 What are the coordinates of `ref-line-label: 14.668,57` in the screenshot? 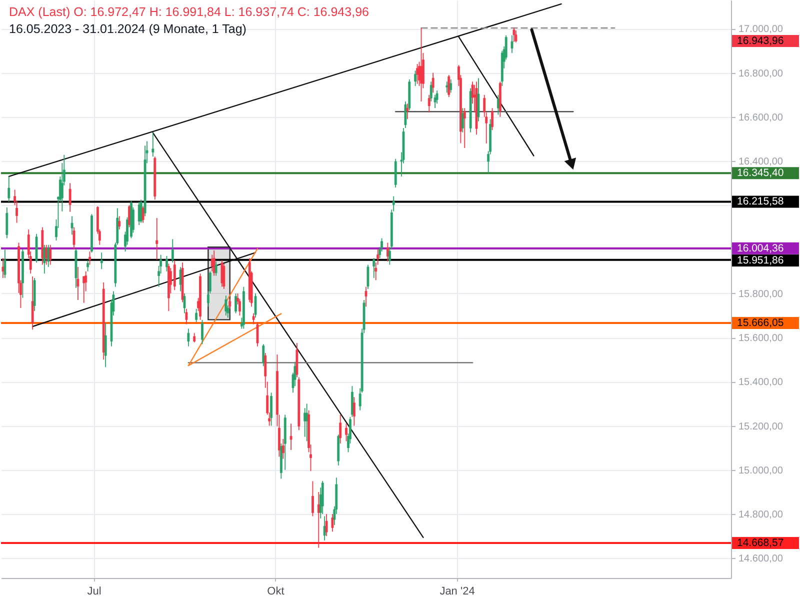 It's located at (760, 543).